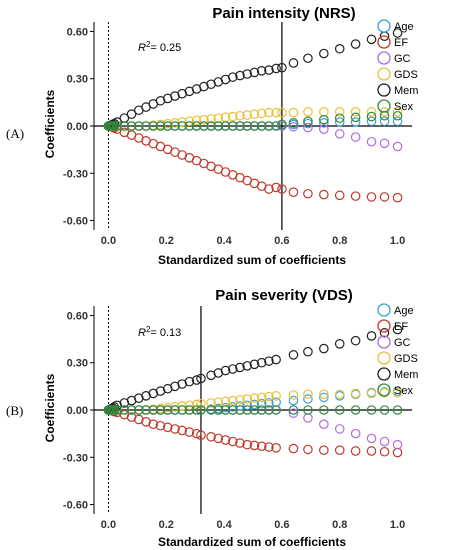 The width and height of the screenshot is (453, 550). What do you see at coordinates (224, 525) in the screenshot?
I see `x-tick-label: 0.4` at bounding box center [224, 525].